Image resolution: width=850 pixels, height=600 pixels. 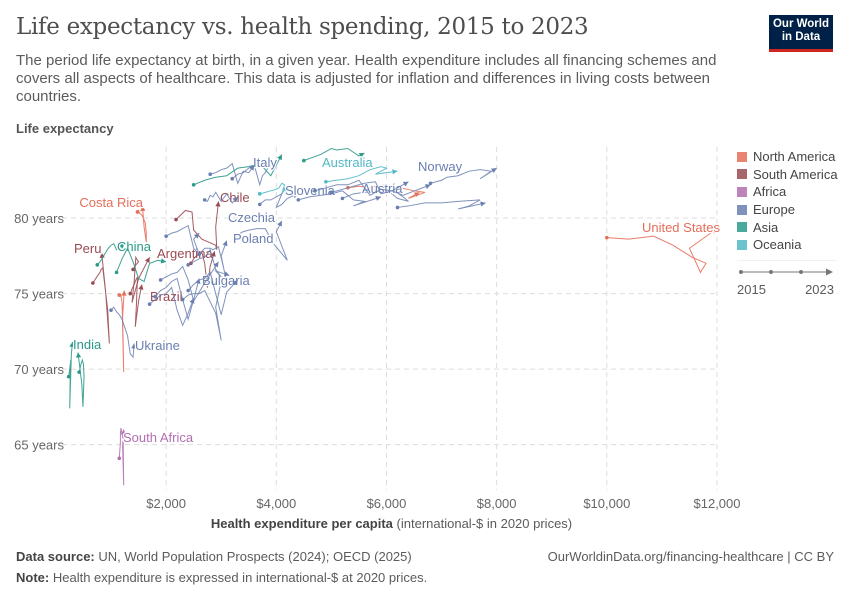 What do you see at coordinates (65, 128) in the screenshot?
I see `y-axis-title: Life expectancy` at bounding box center [65, 128].